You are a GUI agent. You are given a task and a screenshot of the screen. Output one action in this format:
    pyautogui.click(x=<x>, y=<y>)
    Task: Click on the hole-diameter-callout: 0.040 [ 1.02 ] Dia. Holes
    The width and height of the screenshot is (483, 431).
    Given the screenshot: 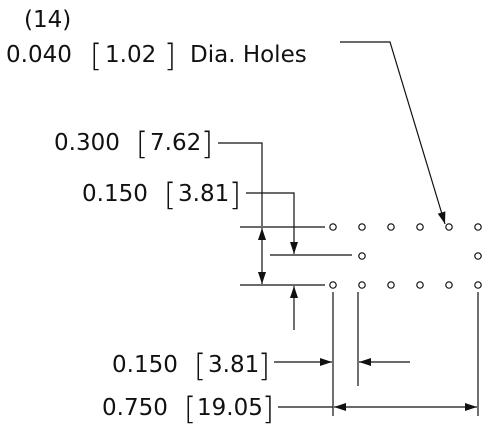 What is the action you would take?
    pyautogui.click(x=156, y=56)
    